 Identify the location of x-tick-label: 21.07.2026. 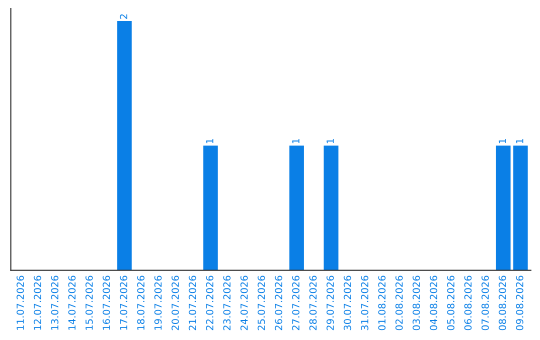
(192, 303).